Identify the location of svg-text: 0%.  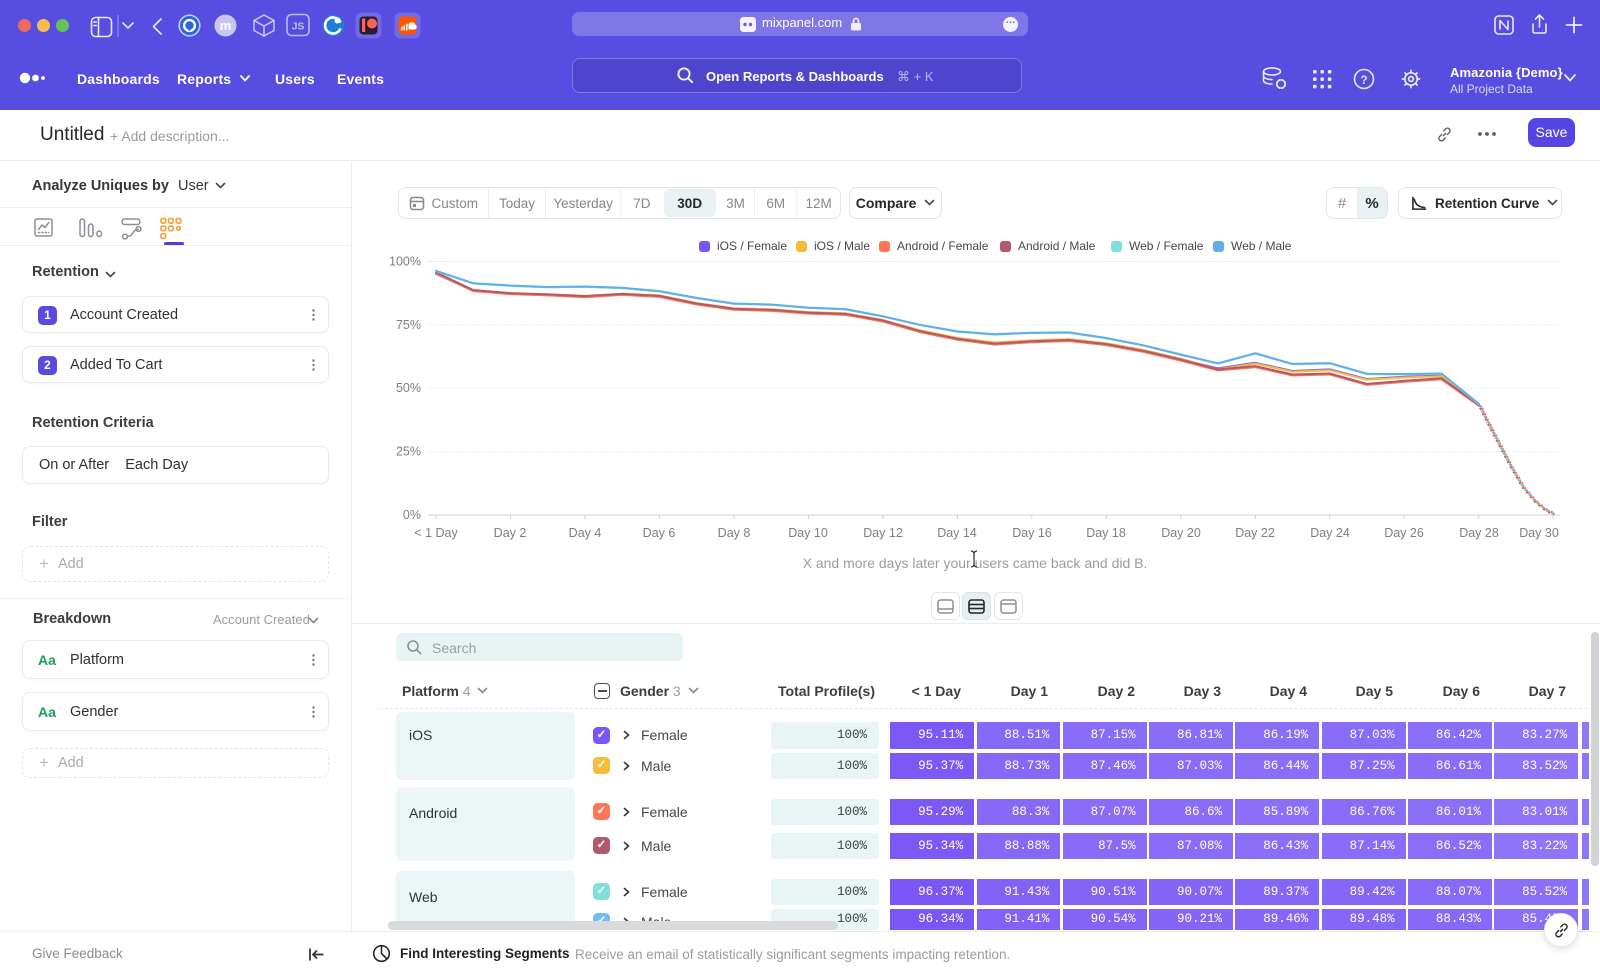
(412, 515).